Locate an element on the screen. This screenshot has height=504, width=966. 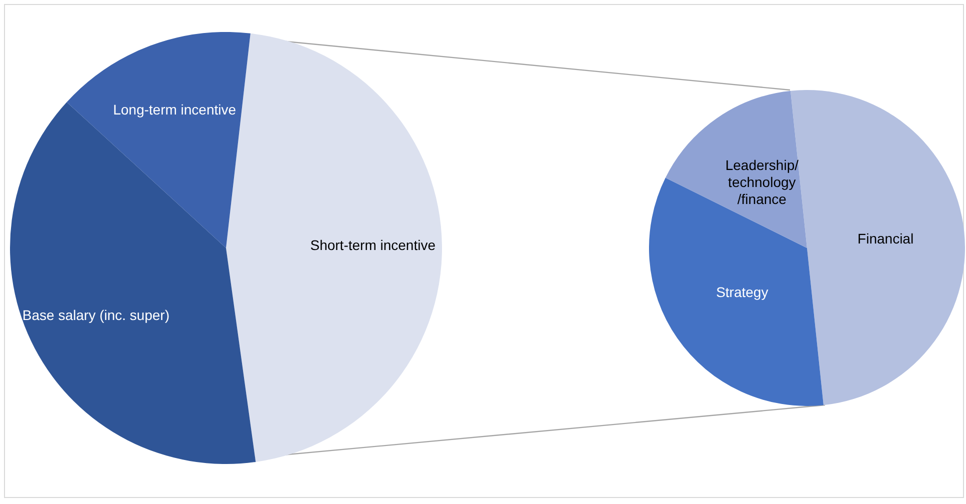
slice-label: Short-term incentive is located at coordinates (373, 245).